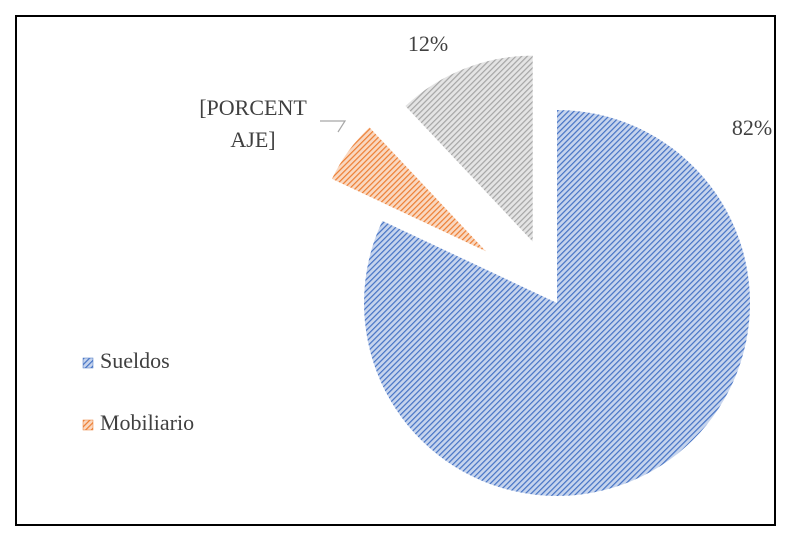 This screenshot has width=785, height=540. Describe the element at coordinates (253, 123) in the screenshot. I see `data-label: [PORCENTAJE]` at that location.